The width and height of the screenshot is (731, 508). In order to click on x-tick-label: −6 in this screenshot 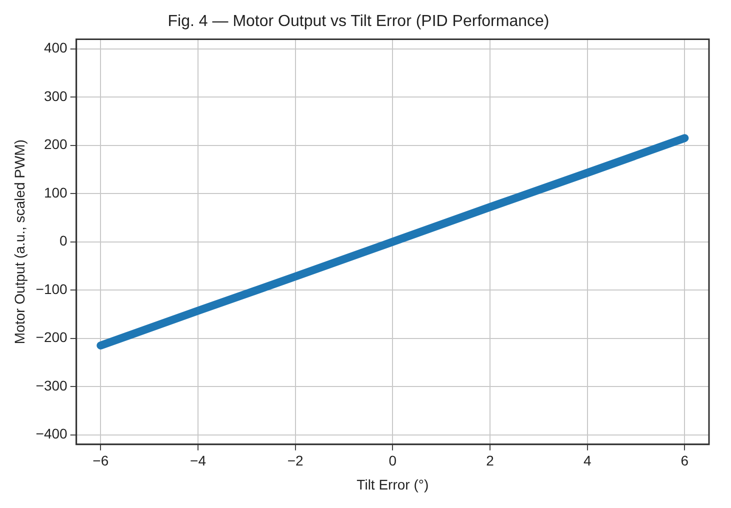, I will do `click(100, 460)`.